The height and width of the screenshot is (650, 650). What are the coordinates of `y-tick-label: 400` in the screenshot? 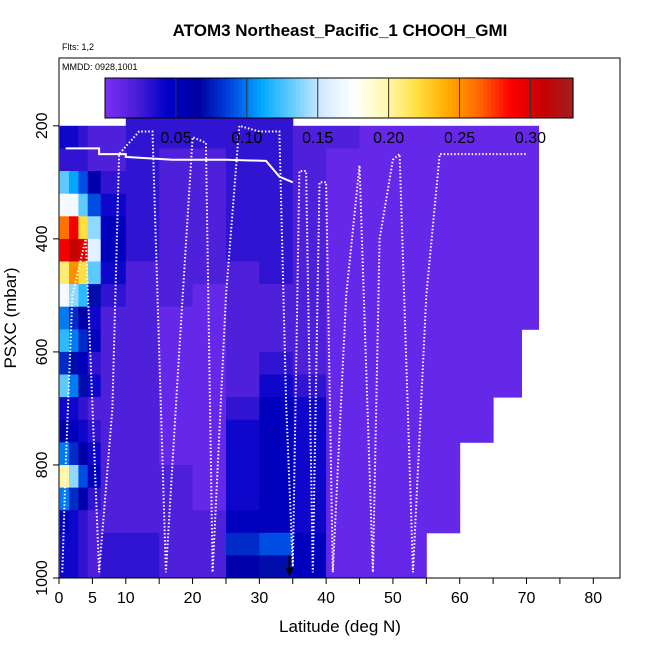 It's located at (42, 238).